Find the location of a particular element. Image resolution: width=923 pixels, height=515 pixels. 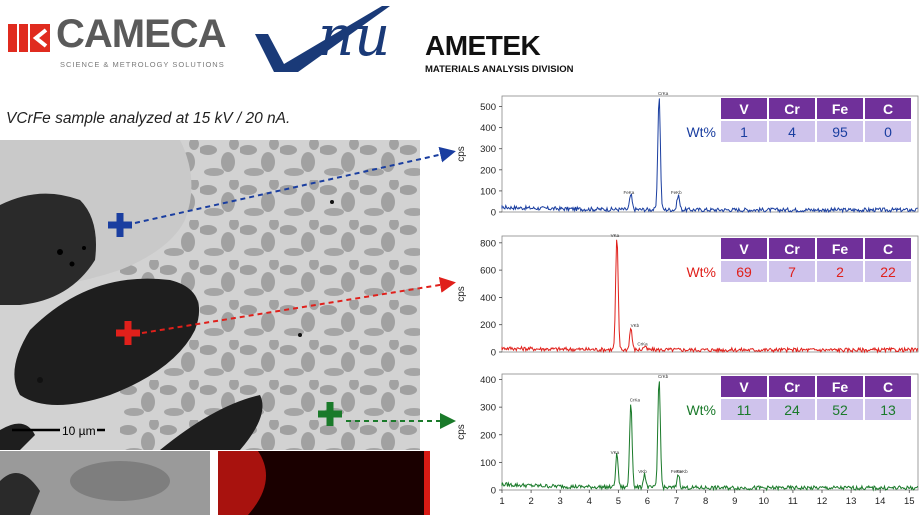

sample-caption: VCrFe sample analyzed at 15 kV / 20 nA. is located at coordinates (148, 118).